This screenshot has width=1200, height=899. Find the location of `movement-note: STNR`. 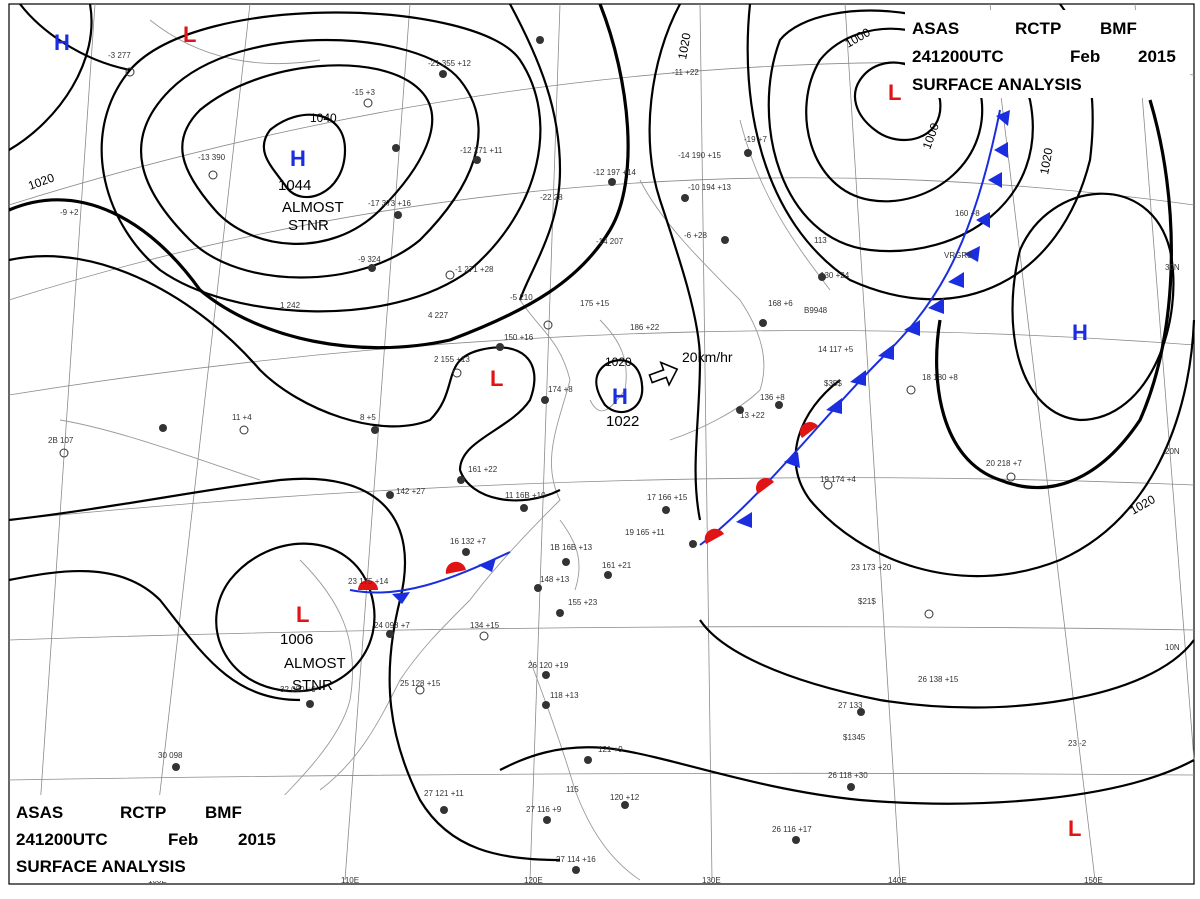

movement-note: STNR is located at coordinates (312, 685).